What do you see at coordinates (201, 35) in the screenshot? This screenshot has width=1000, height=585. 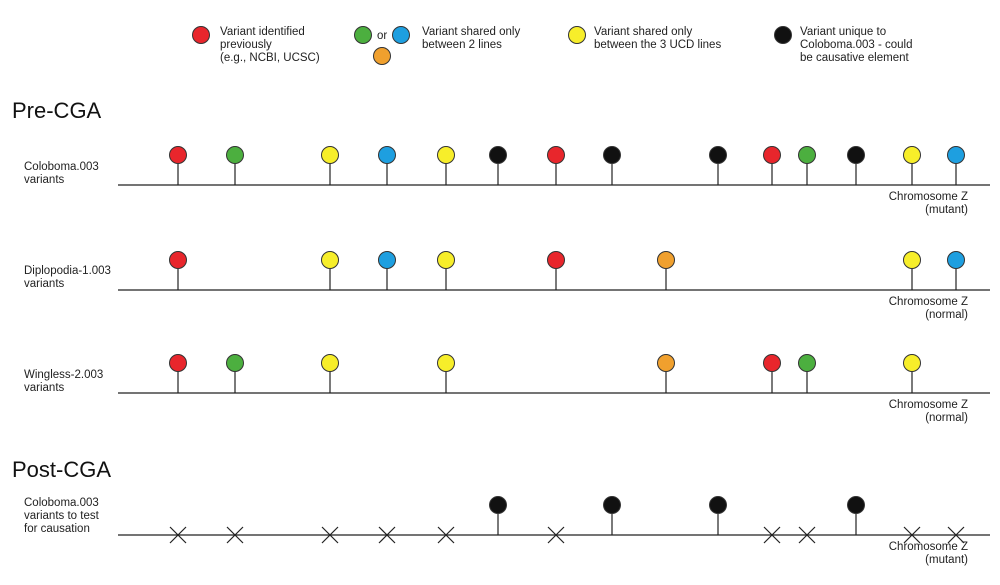 I see `legend-red-marker` at bounding box center [201, 35].